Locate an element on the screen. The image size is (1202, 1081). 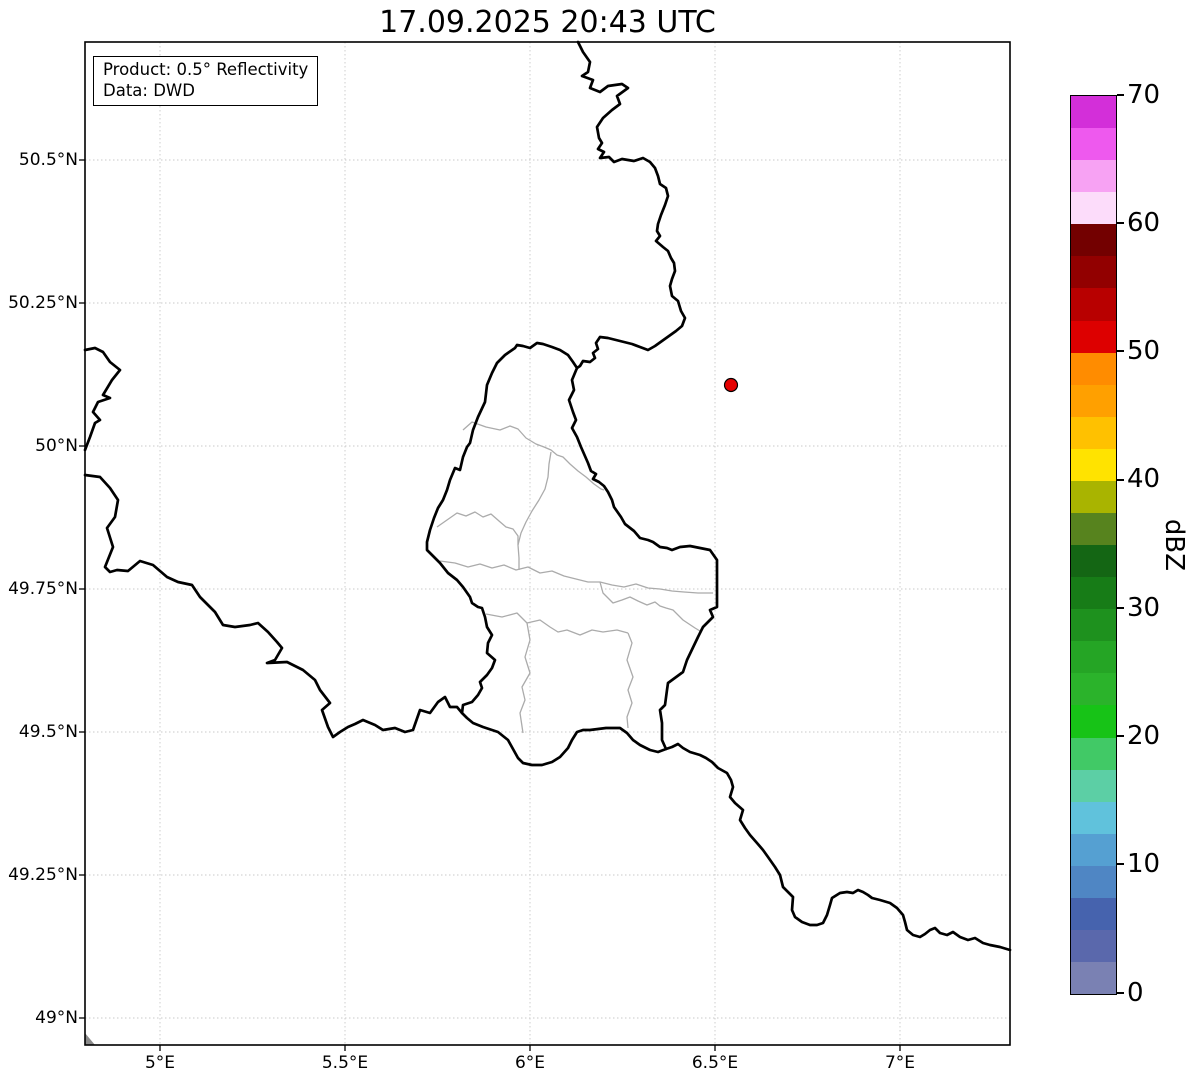
lat-tick-label: 49°N is located at coordinates (56, 1018).